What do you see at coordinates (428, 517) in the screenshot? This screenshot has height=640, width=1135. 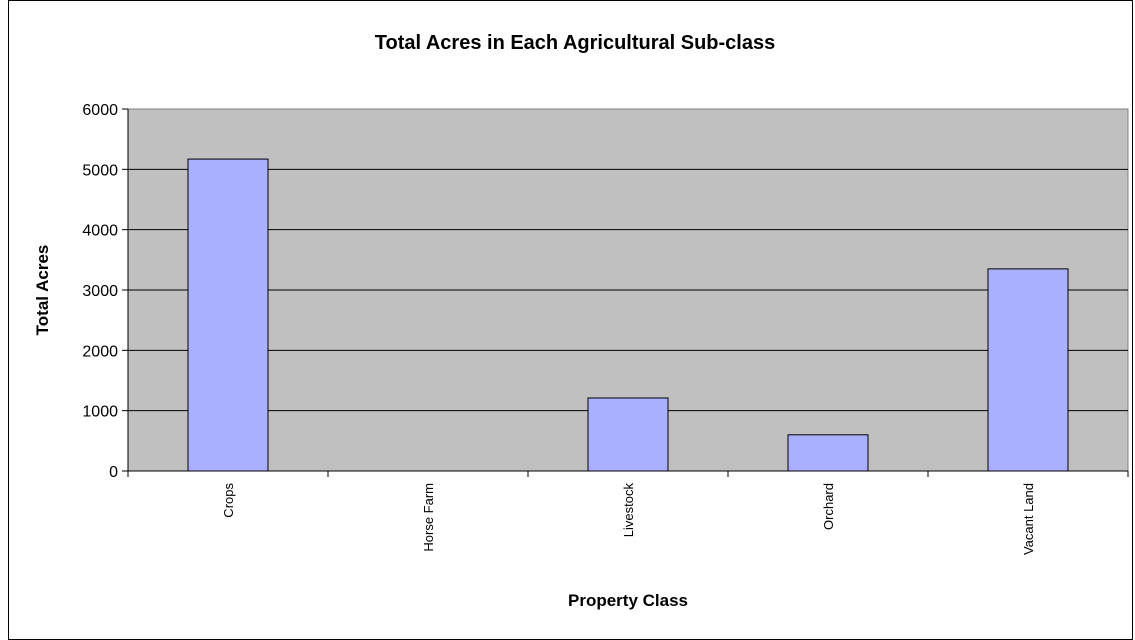 I see `x-tick-label: Horse Farm` at bounding box center [428, 517].